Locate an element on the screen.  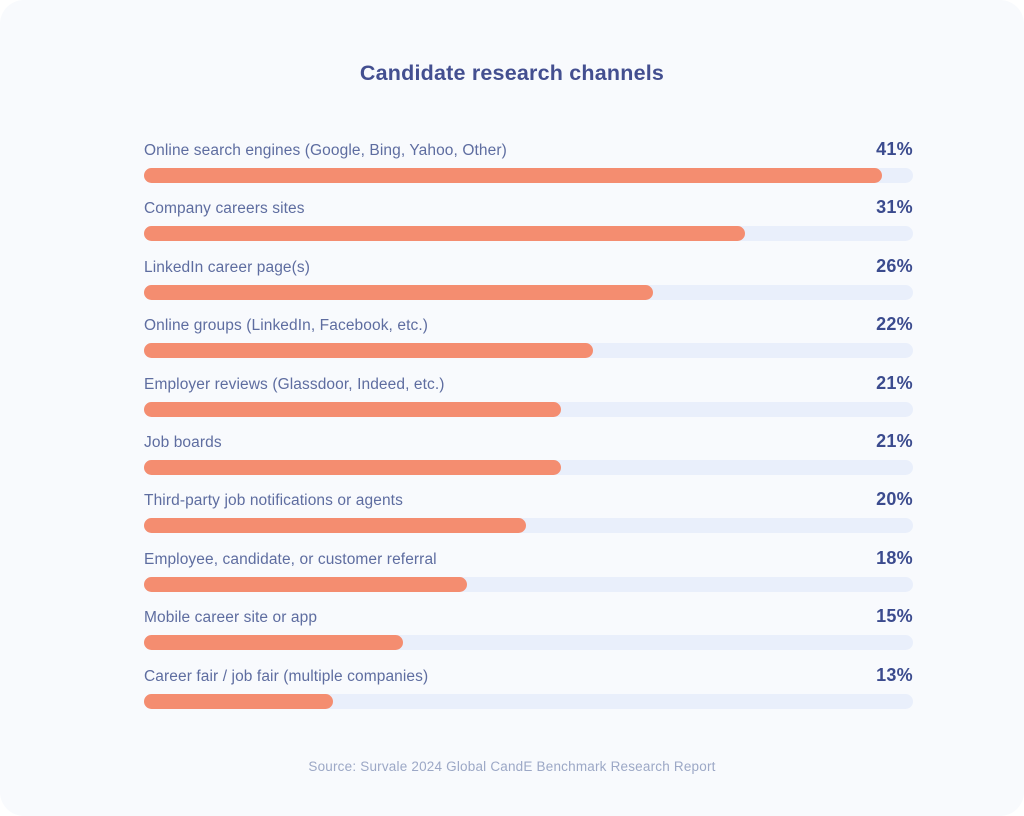
bar-row-head: Mobile career site or app 15% is located at coordinates (528, 617).